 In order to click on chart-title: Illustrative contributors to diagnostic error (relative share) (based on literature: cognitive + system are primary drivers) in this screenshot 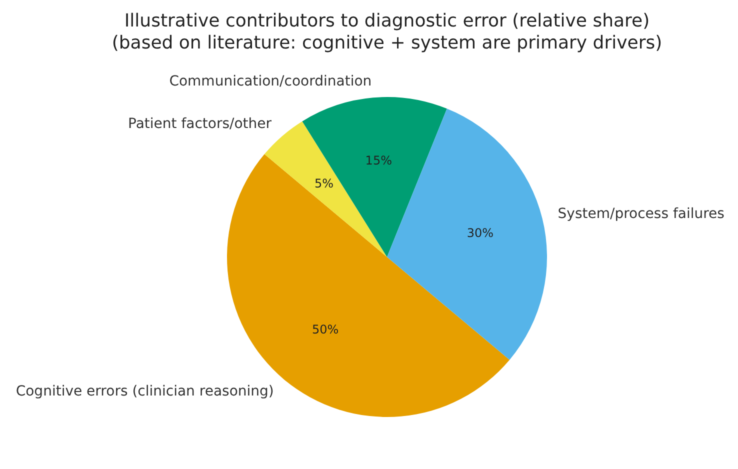, I will do `click(387, 32)`.